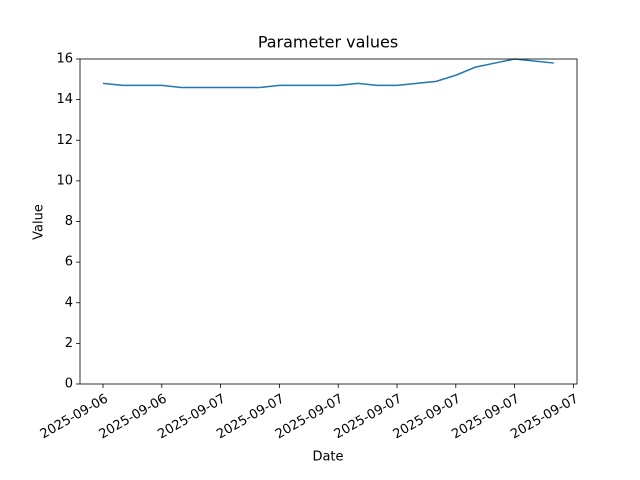 This screenshot has width=640, height=480. Describe the element at coordinates (327, 457) in the screenshot. I see `x-axis-label: Date` at that location.